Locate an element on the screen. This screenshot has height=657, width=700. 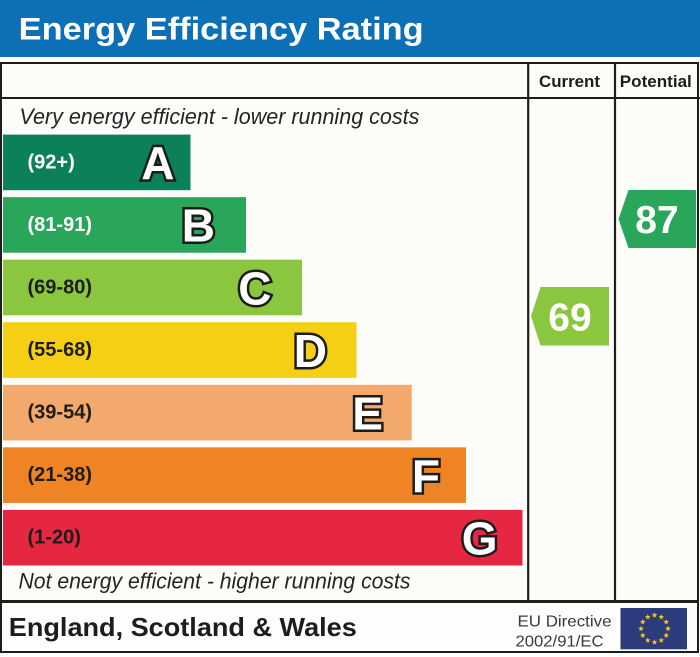
svg-text: 87 is located at coordinates (656, 220).